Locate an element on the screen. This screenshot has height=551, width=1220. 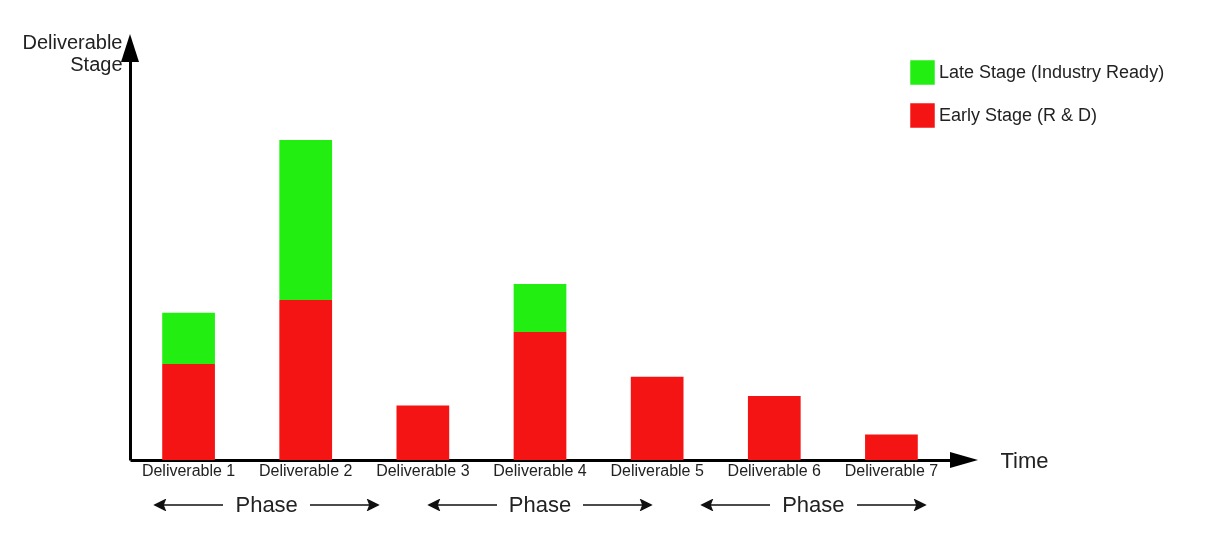
x-tick-label: Deliverable 1 is located at coordinates (188, 470).